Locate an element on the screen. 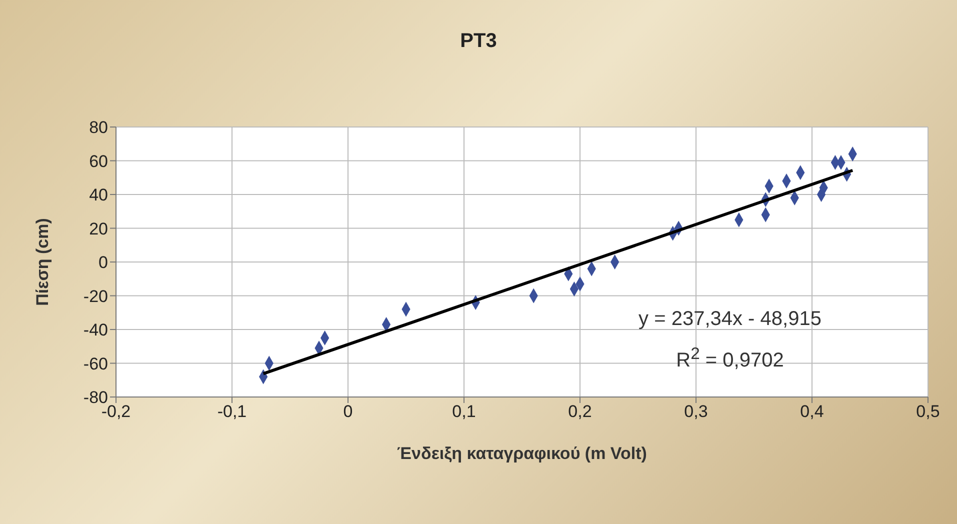 The image size is (957, 524). annotation: y = 237,34x - 48,915 is located at coordinates (730, 319).